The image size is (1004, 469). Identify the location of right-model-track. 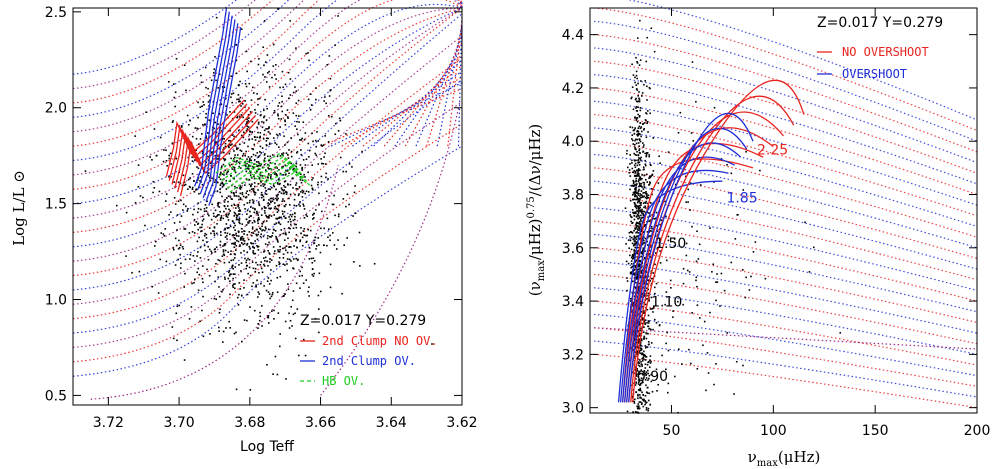
(802, 60).